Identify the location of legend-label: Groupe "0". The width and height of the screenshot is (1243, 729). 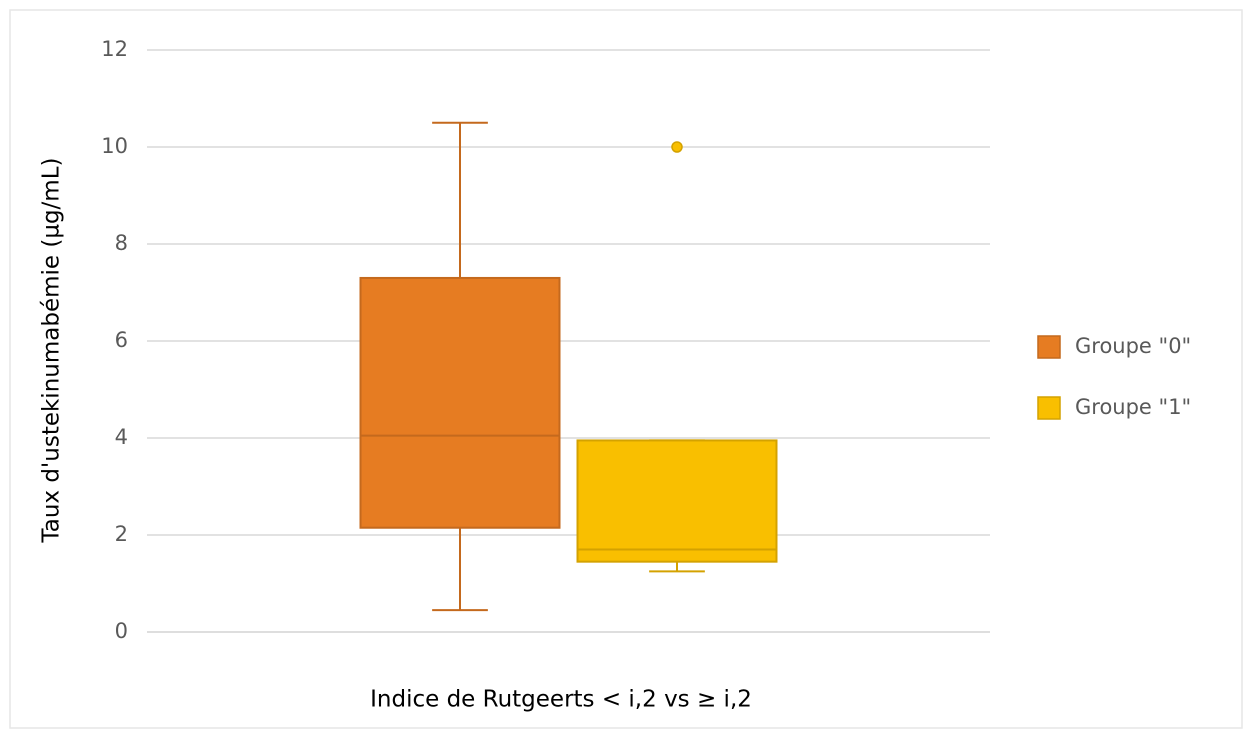
(1133, 346).